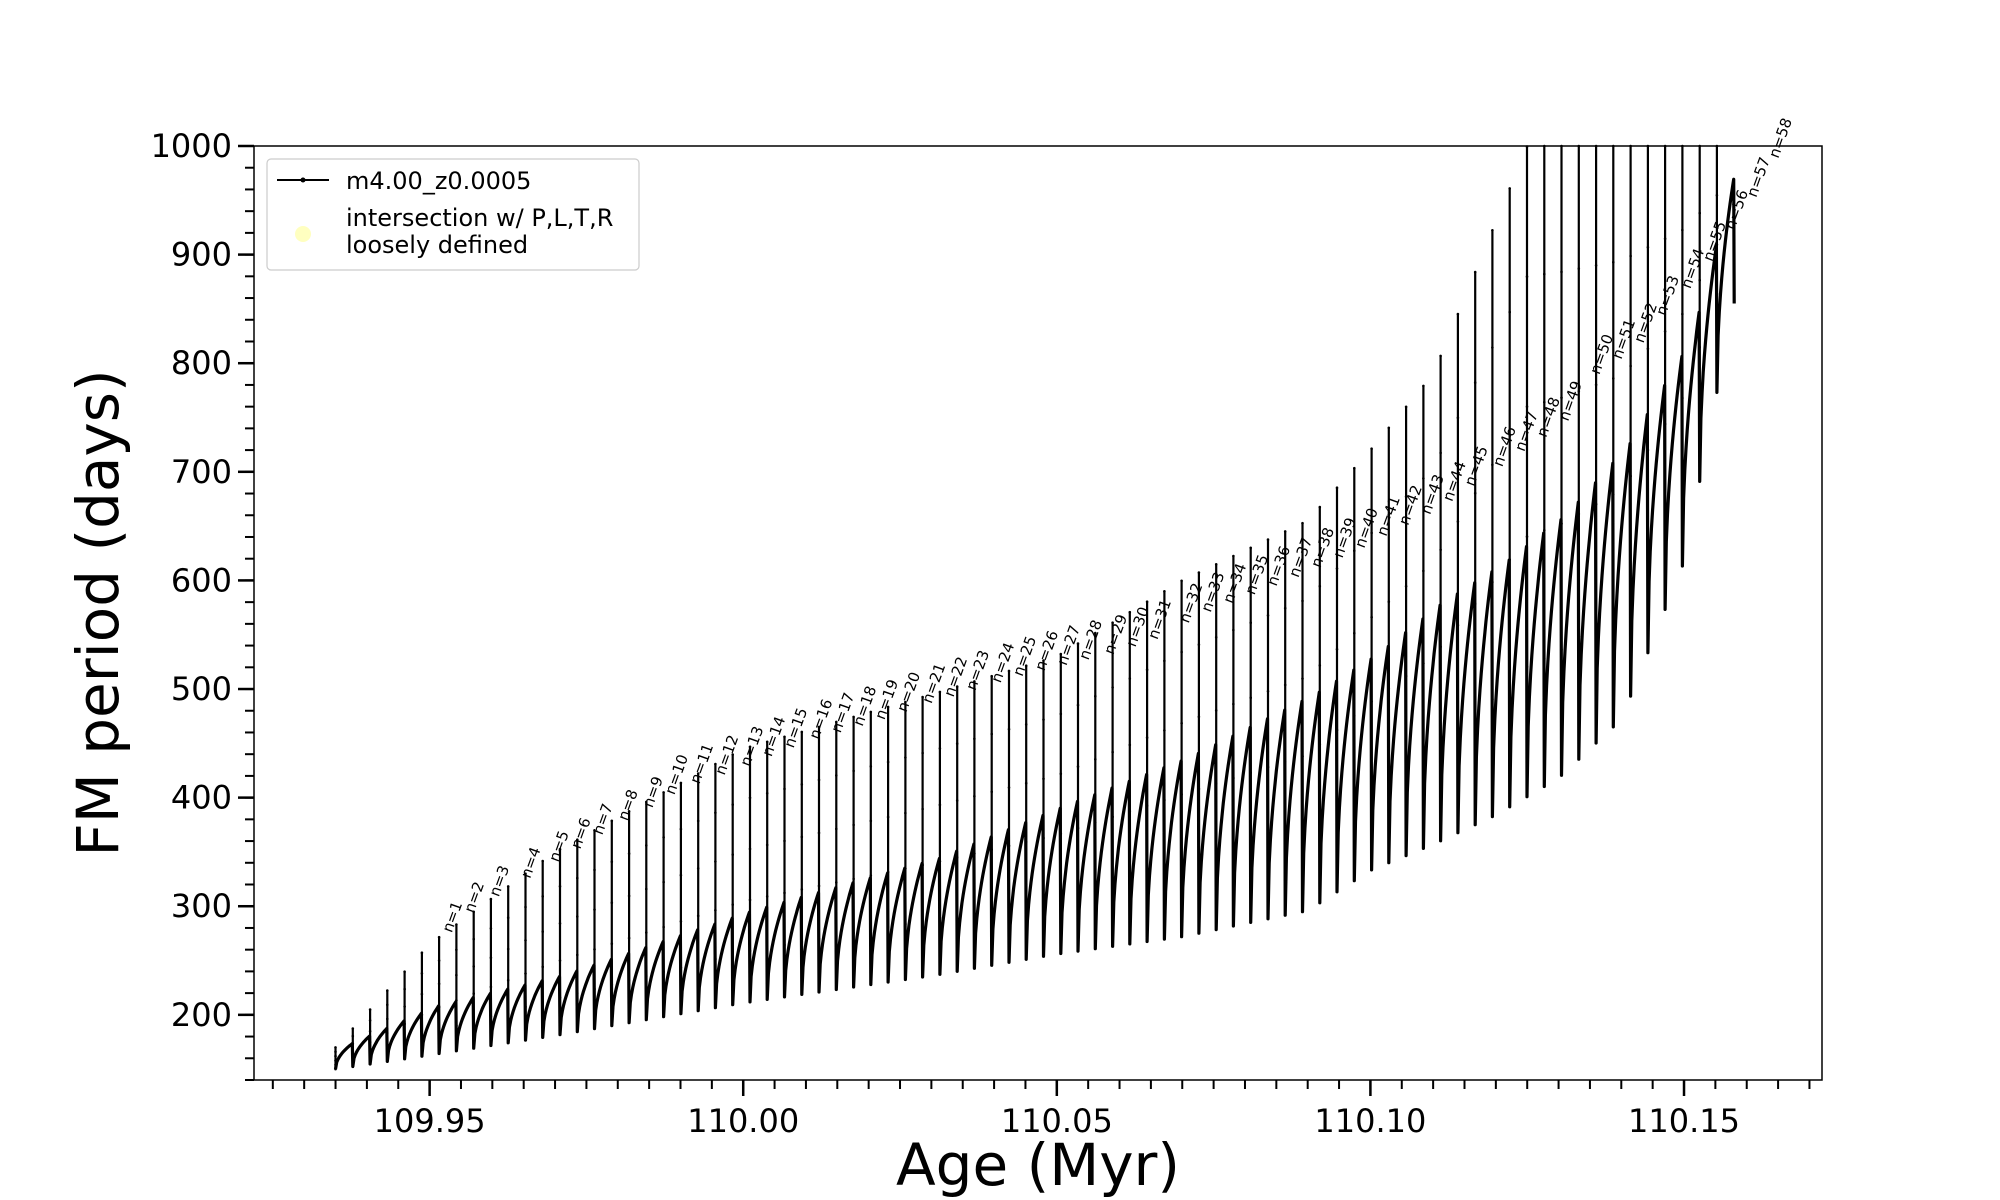  I want to click on cycle-label: n=8, so click(628, 805).